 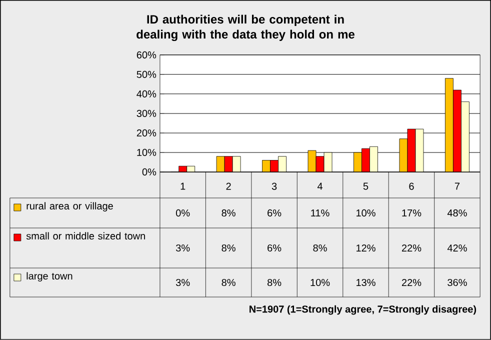 What do you see at coordinates (245, 28) in the screenshot?
I see `chart-title: ID authorities will be competent in dealing with the data they hold on me` at bounding box center [245, 28].